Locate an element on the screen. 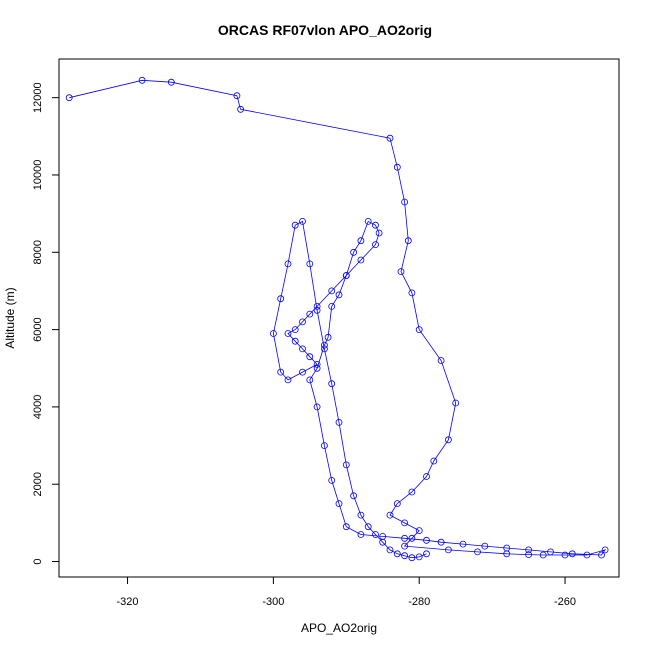 This screenshot has height=650, width=650. x-tick-label: -320 is located at coordinates (128, 602).